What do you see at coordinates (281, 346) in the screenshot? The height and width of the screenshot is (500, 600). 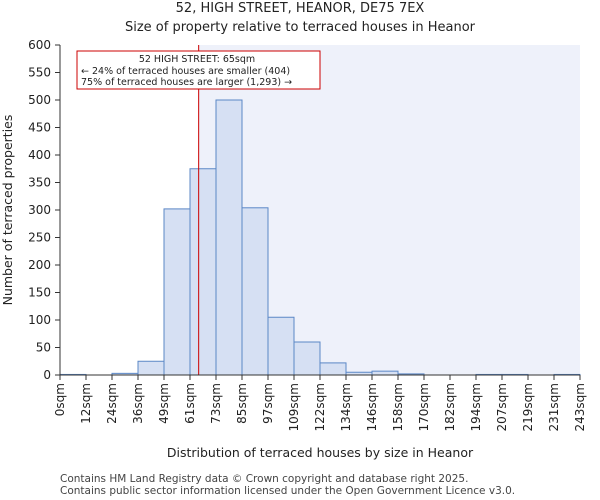 I see `bar-97sqm` at bounding box center [281, 346].